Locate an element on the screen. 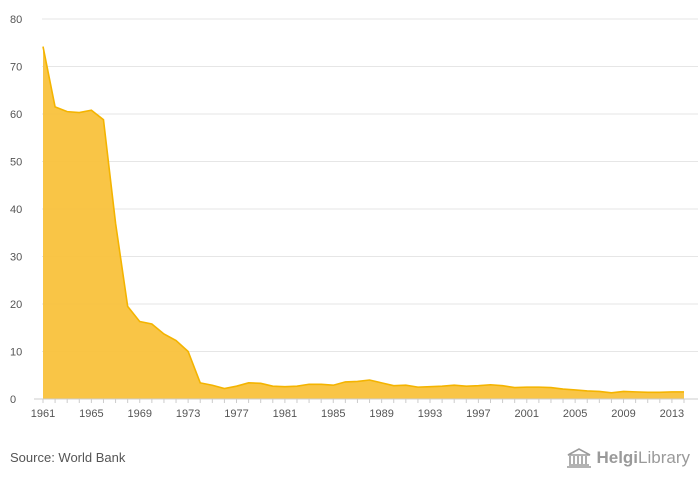 The height and width of the screenshot is (483, 700). x-tick-label: 1985 is located at coordinates (333, 414).